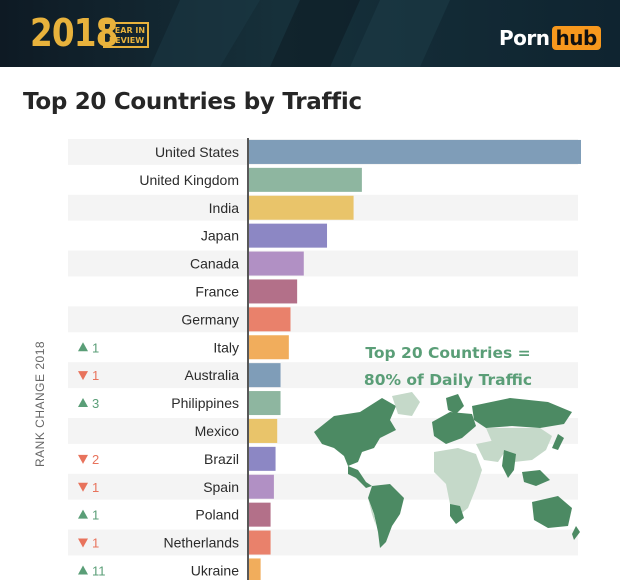 Image resolution: width=620 pixels, height=580 pixels. Describe the element at coordinates (524, 38) in the screenshot. I see `brand-logo-left: Porn` at that location.